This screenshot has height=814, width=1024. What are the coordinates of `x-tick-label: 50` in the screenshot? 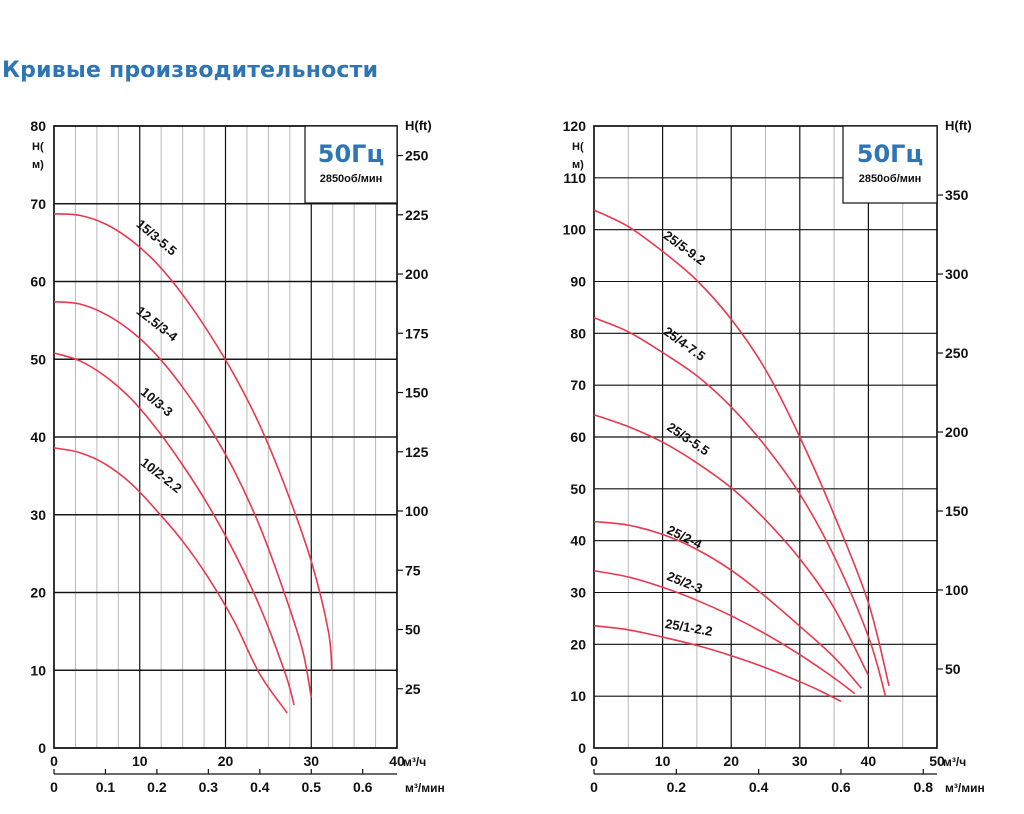 It's located at (937, 761).